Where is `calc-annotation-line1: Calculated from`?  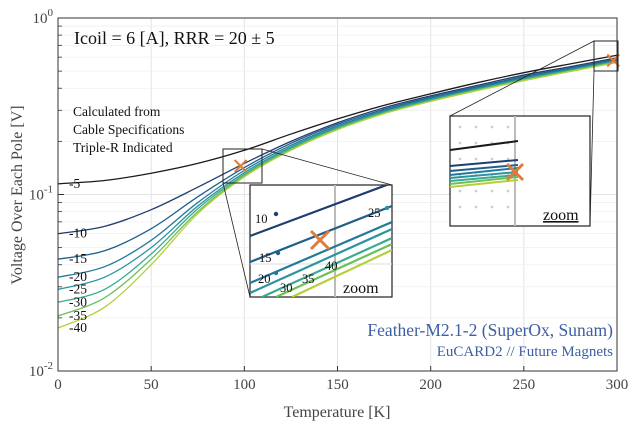 calc-annotation-line1: Calculated from is located at coordinates (117, 111).